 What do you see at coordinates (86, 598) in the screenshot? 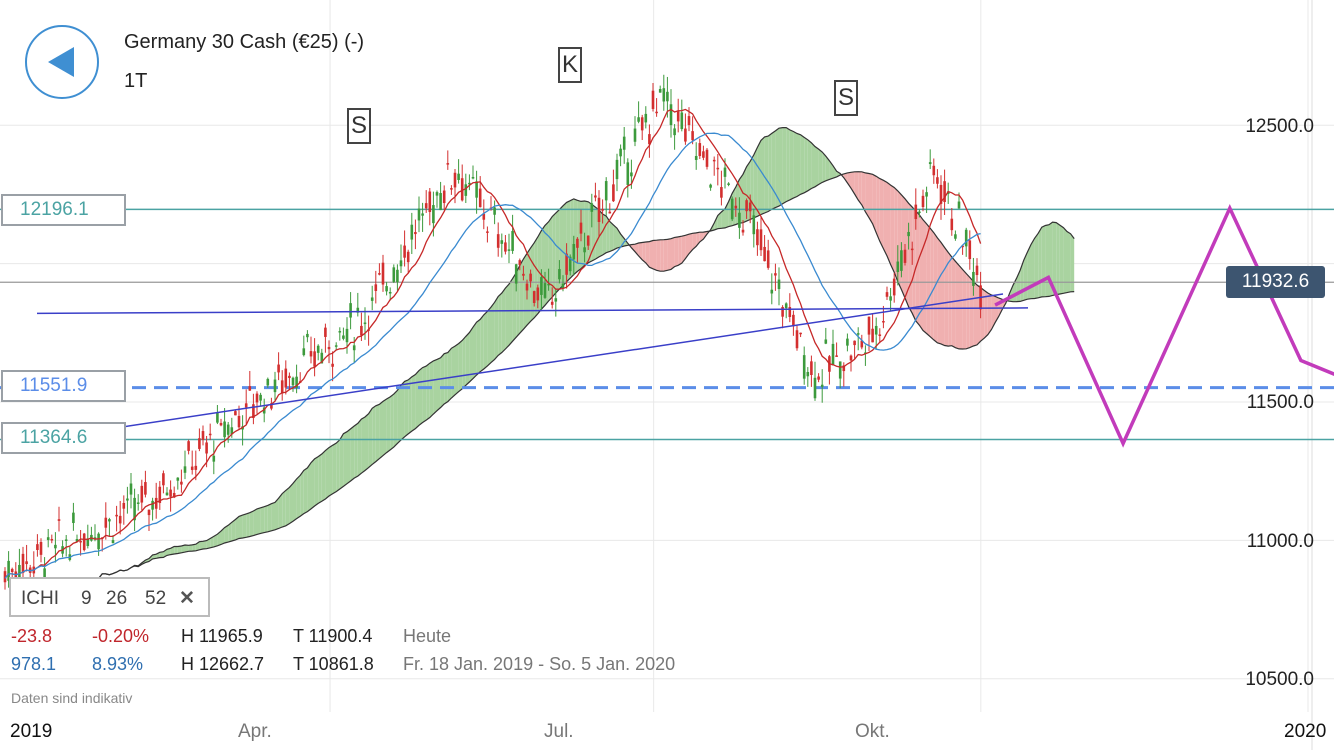
I see `indicator-param-1: 9` at bounding box center [86, 598].